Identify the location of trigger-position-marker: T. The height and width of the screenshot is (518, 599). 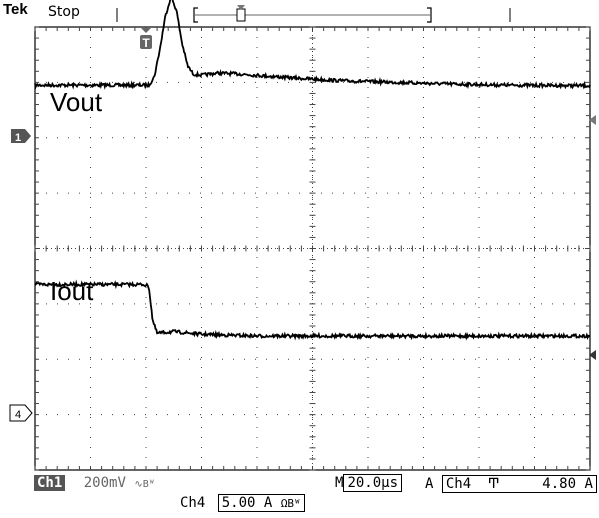
(146, 39).